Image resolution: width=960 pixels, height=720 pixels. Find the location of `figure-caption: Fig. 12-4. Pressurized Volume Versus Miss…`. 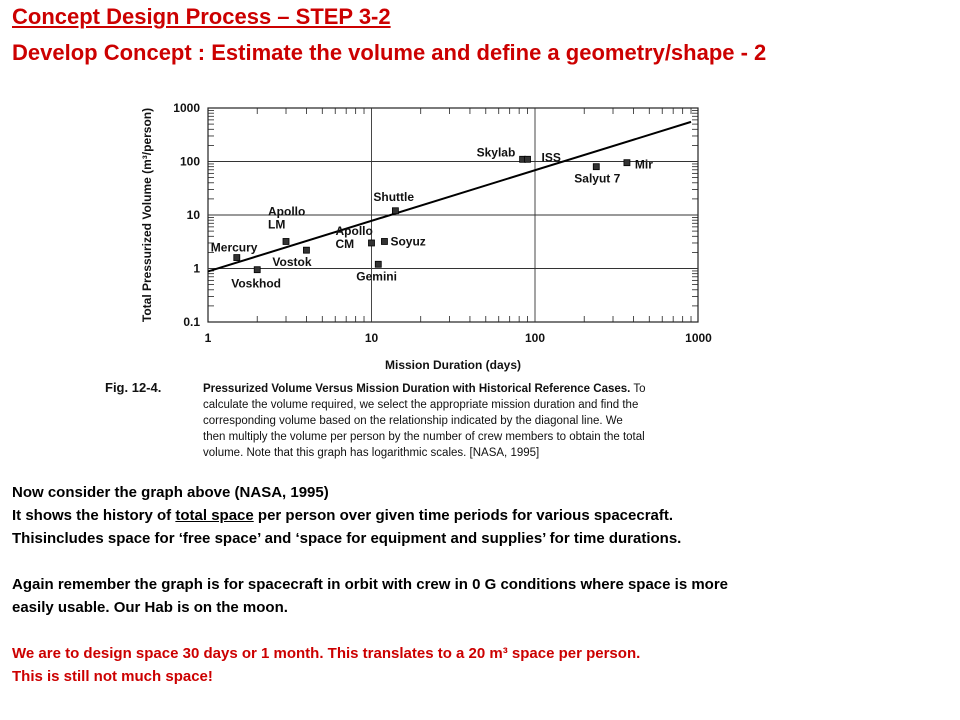

figure-caption: Fig. 12-4. Pressurized Volume Versus Miss… is located at coordinates (429, 420).